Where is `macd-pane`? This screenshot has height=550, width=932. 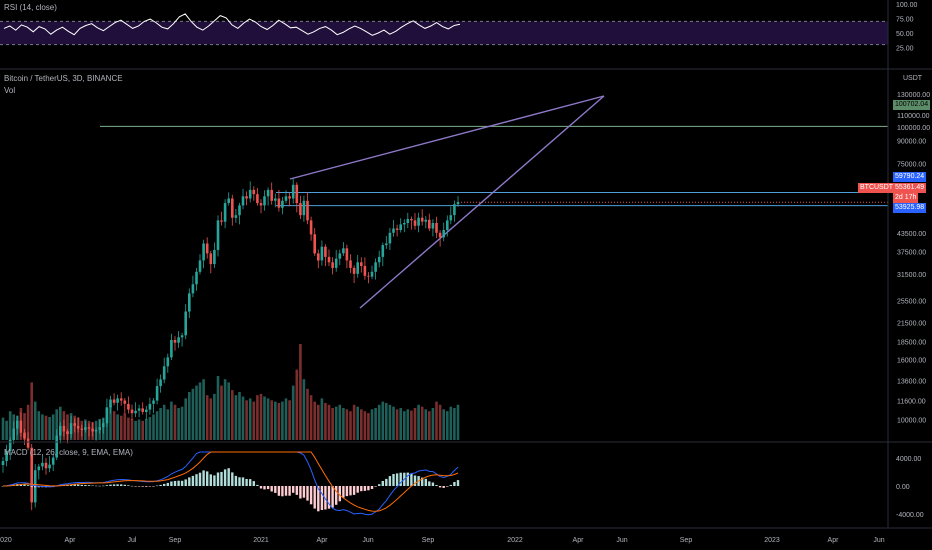
macd-pane is located at coordinates (230, 483).